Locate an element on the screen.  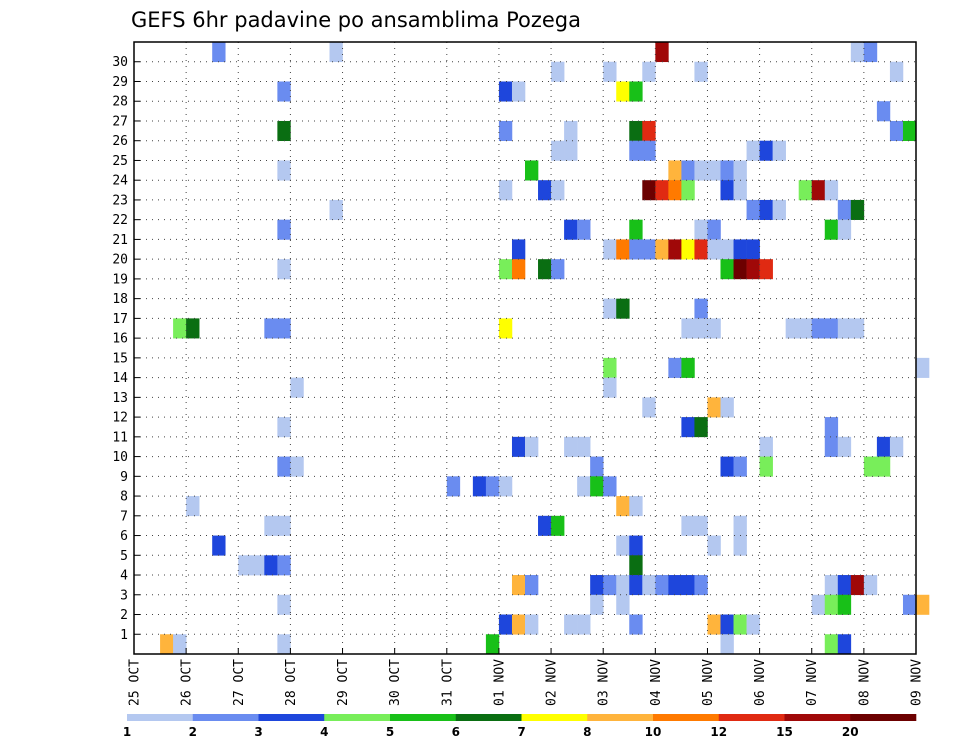
colorbar-label: 10 is located at coordinates (653, 732).